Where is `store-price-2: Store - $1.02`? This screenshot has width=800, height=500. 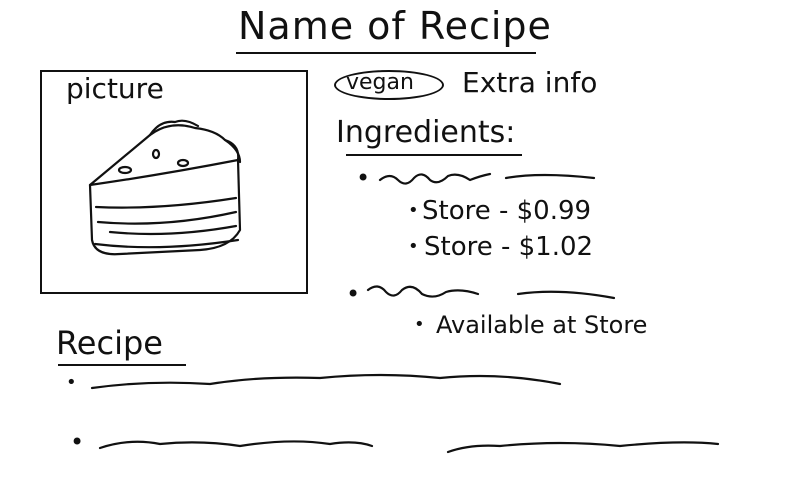
store-price-2: Store - $1.02 is located at coordinates (509, 247).